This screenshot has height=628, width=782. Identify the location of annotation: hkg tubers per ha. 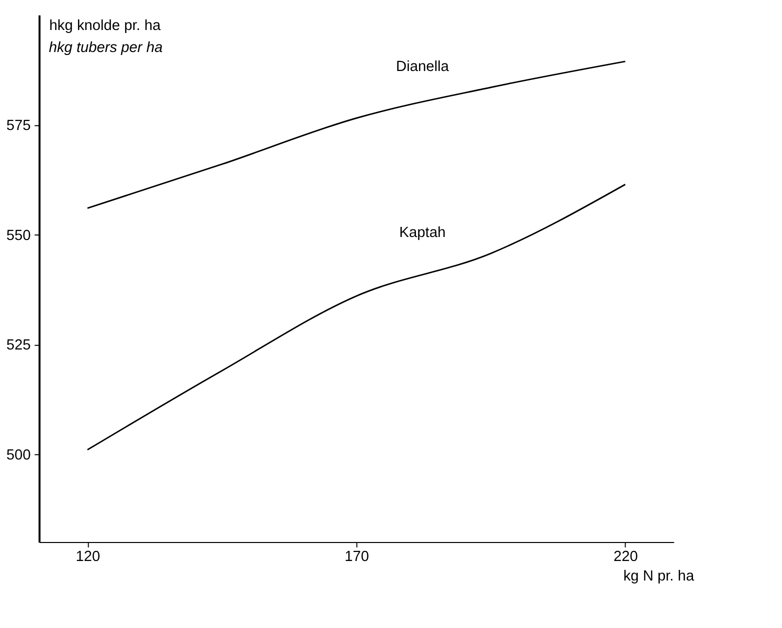
(105, 48).